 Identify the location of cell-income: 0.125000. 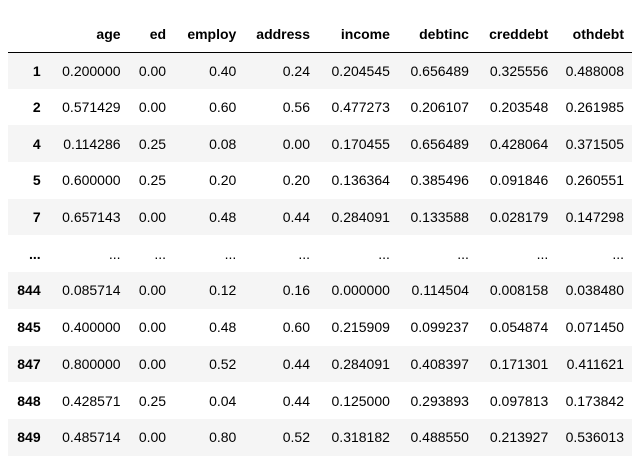
(360, 400).